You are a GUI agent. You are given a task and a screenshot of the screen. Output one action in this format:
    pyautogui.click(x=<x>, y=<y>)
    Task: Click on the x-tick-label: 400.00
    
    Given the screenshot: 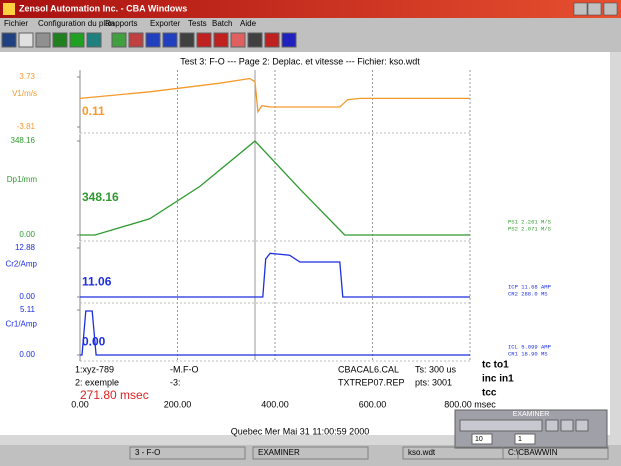 What is the action you would take?
    pyautogui.click(x=275, y=404)
    